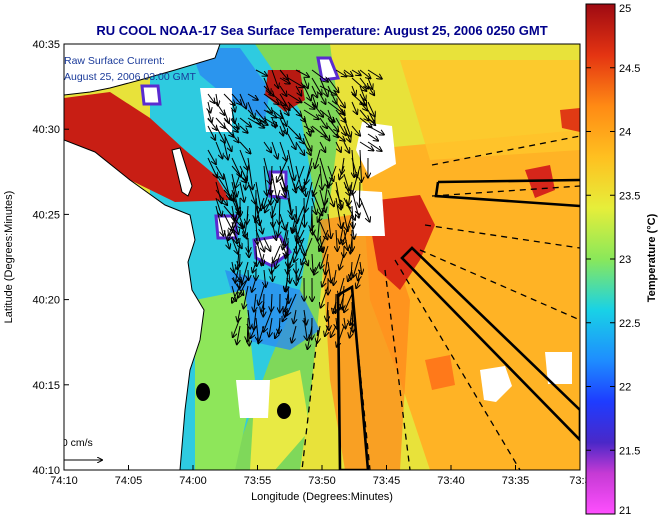 The image size is (660, 518). What do you see at coordinates (129, 481) in the screenshot?
I see `x-tick-label: 74:05` at bounding box center [129, 481].